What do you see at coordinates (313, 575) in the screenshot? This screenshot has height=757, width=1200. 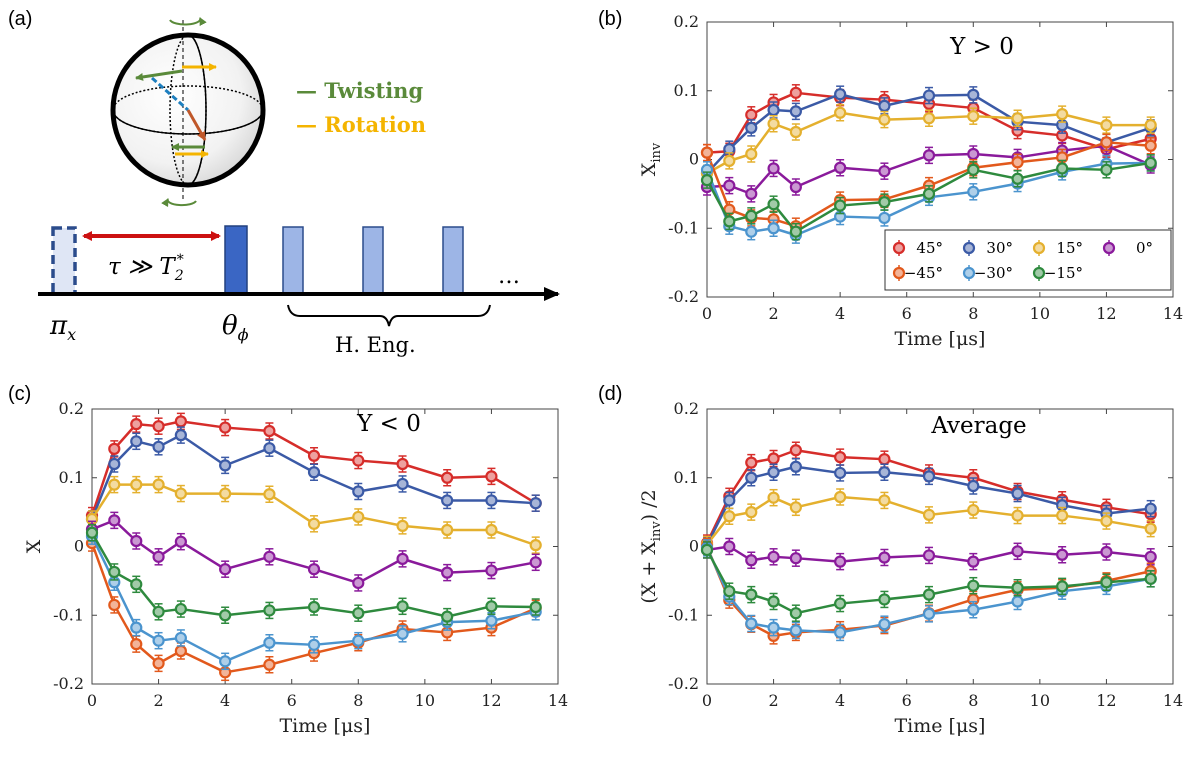 I see `series-sm15` at bounding box center [313, 575].